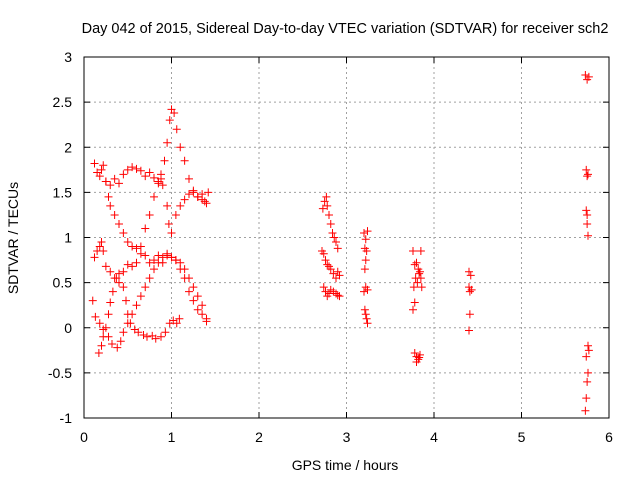  I want to click on y-tick-label: -0.5, so click(60, 373).